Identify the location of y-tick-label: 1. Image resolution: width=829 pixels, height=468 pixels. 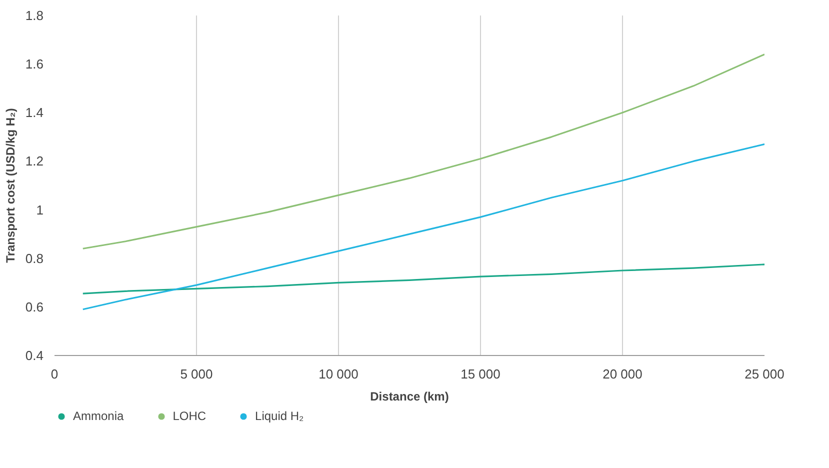
(40, 210).